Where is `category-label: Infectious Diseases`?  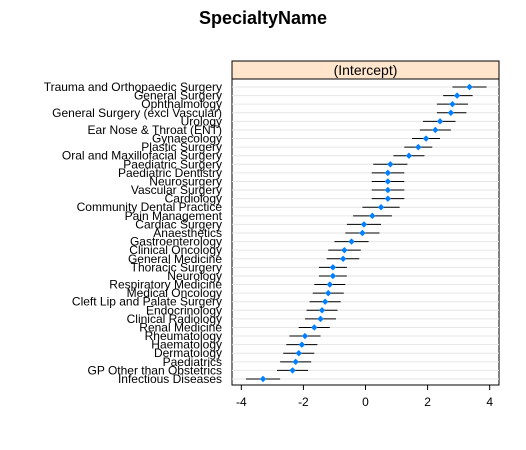
category-label: Infectious Diseases is located at coordinates (170, 379).